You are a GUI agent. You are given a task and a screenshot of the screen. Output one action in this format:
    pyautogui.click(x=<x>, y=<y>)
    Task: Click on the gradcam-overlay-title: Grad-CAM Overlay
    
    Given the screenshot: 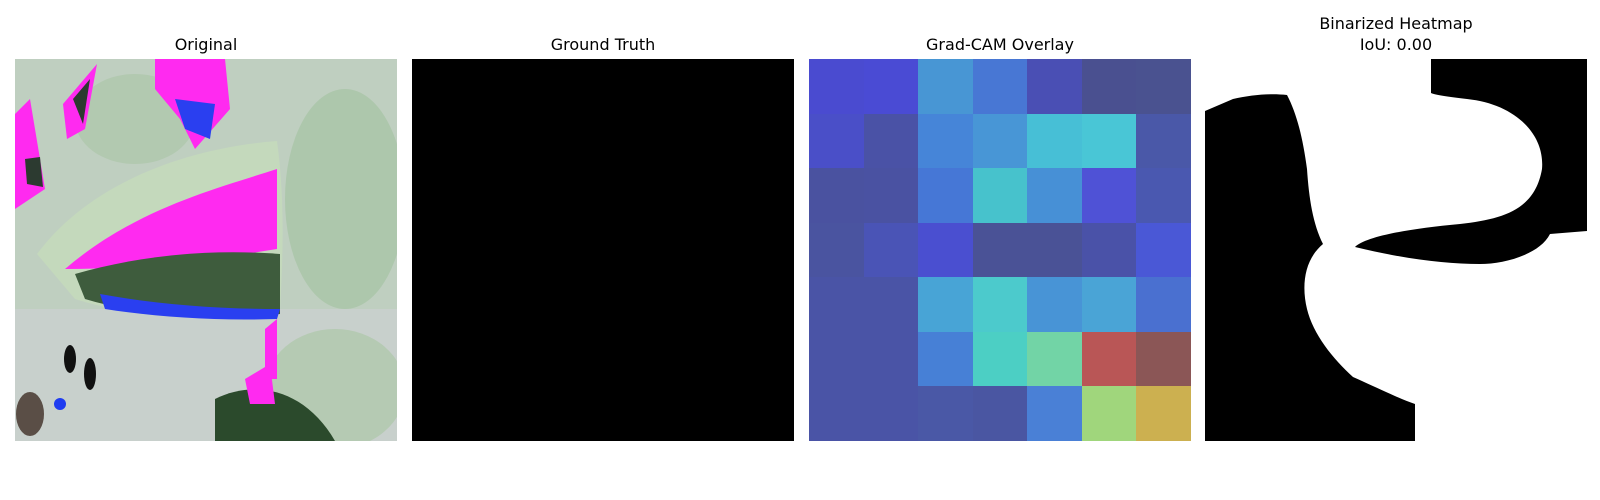 What is the action you would take?
    pyautogui.click(x=1000, y=44)
    